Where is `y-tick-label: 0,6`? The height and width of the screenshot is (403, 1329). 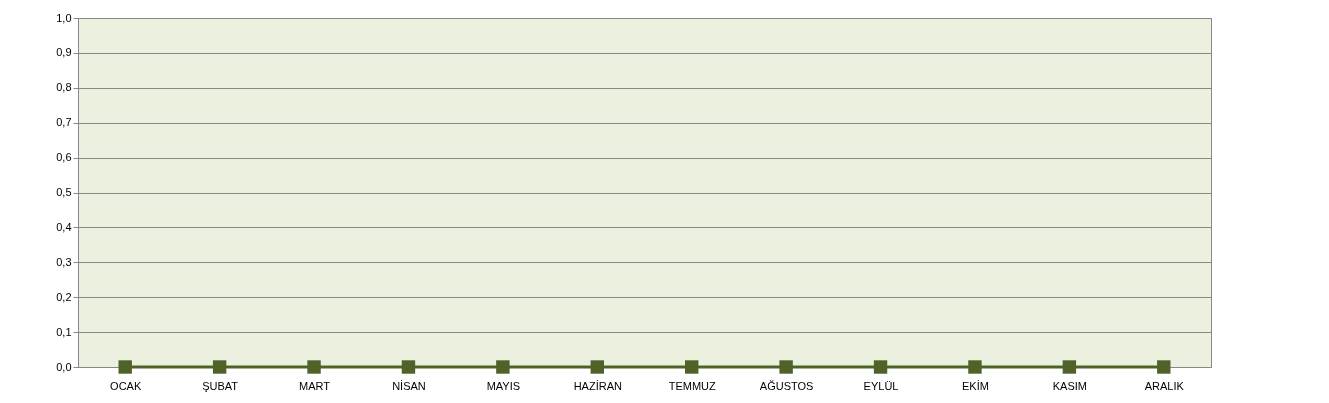 y-tick-label: 0,6 is located at coordinates (64, 157).